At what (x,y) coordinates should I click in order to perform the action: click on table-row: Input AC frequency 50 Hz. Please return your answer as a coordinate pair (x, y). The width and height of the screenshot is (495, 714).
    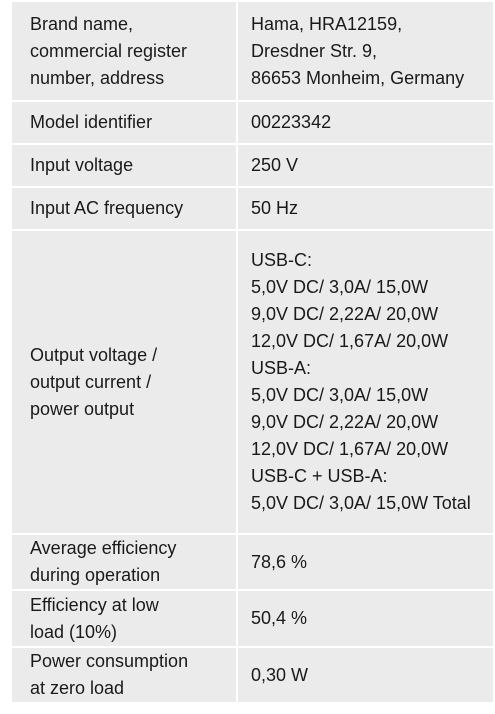
    Looking at the image, I should click on (252, 208).